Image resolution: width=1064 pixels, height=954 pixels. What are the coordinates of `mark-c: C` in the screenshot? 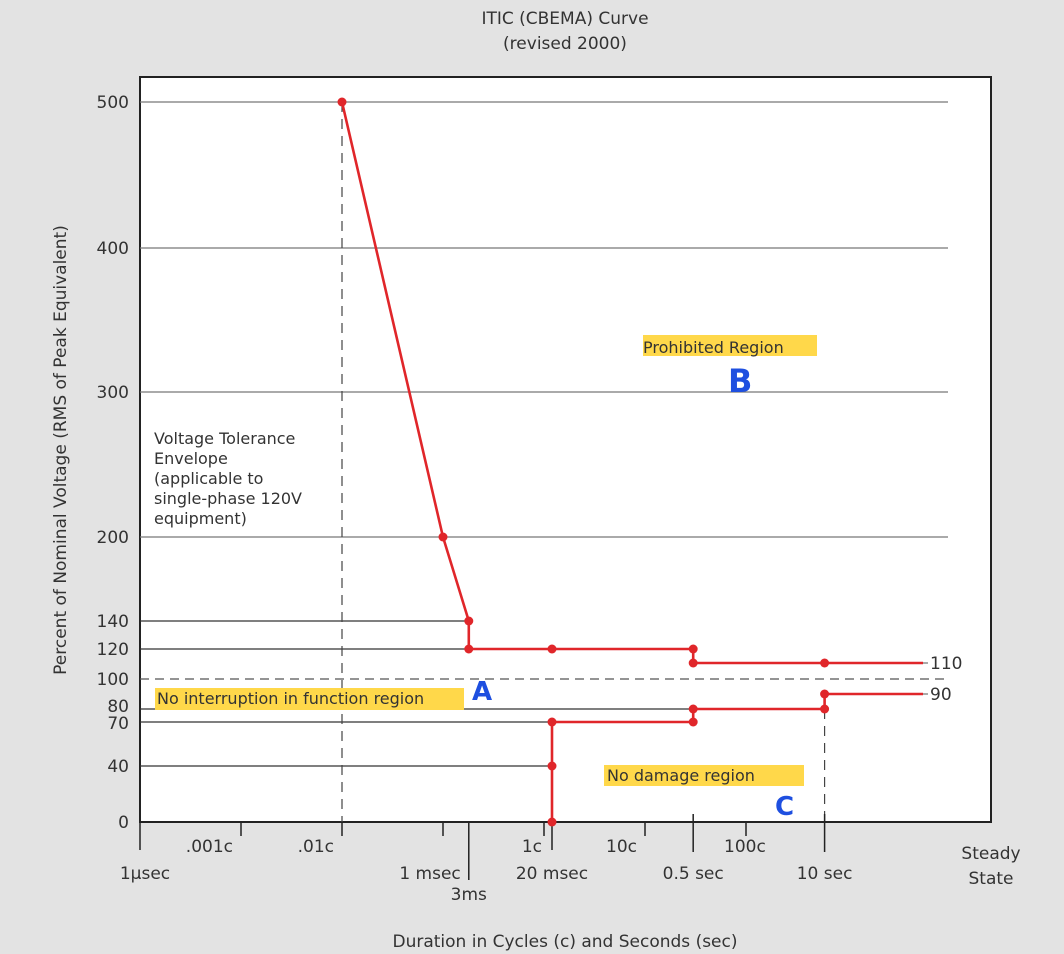 It's located at (784, 807).